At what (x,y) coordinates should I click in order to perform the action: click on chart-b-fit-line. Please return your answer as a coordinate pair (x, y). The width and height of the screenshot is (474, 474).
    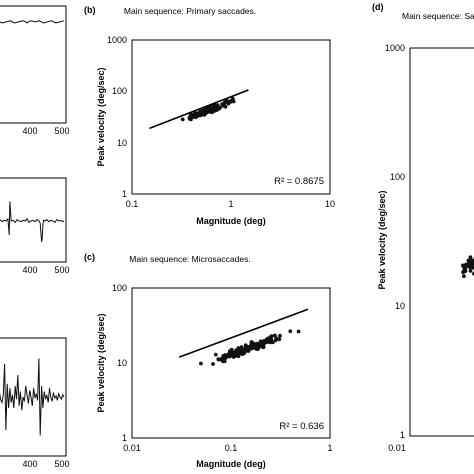
    Looking at the image, I should click on (199, 109).